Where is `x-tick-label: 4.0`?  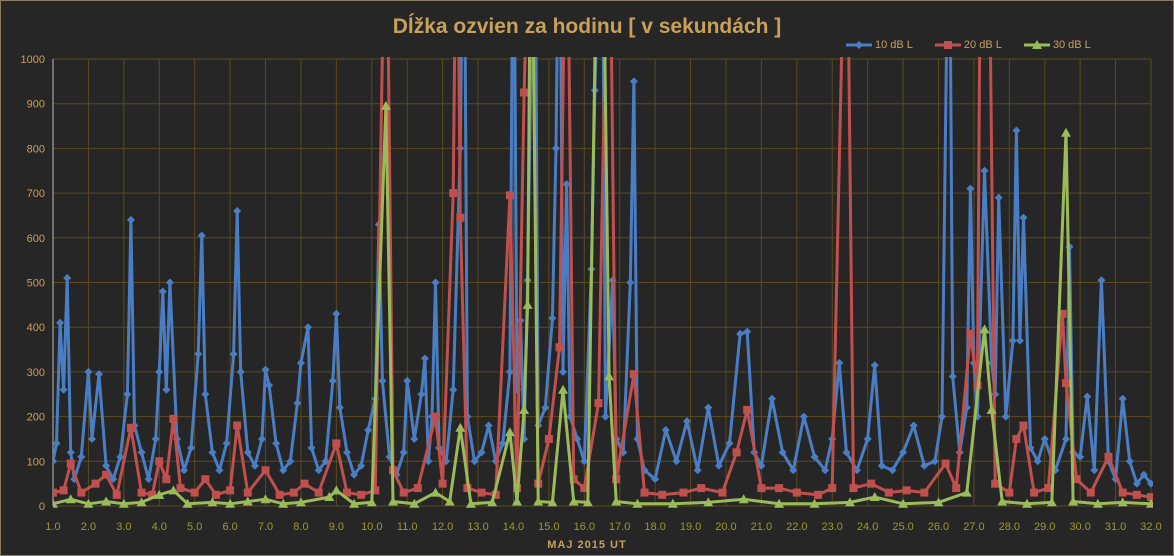
x-tick-label: 4.0 is located at coordinates (159, 527).